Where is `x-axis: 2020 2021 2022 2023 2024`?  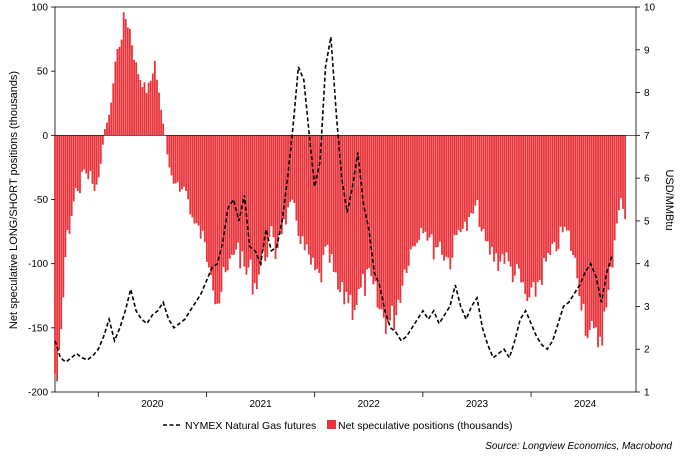
x-axis: 2020 2021 2022 2023 2024 is located at coordinates (347, 401).